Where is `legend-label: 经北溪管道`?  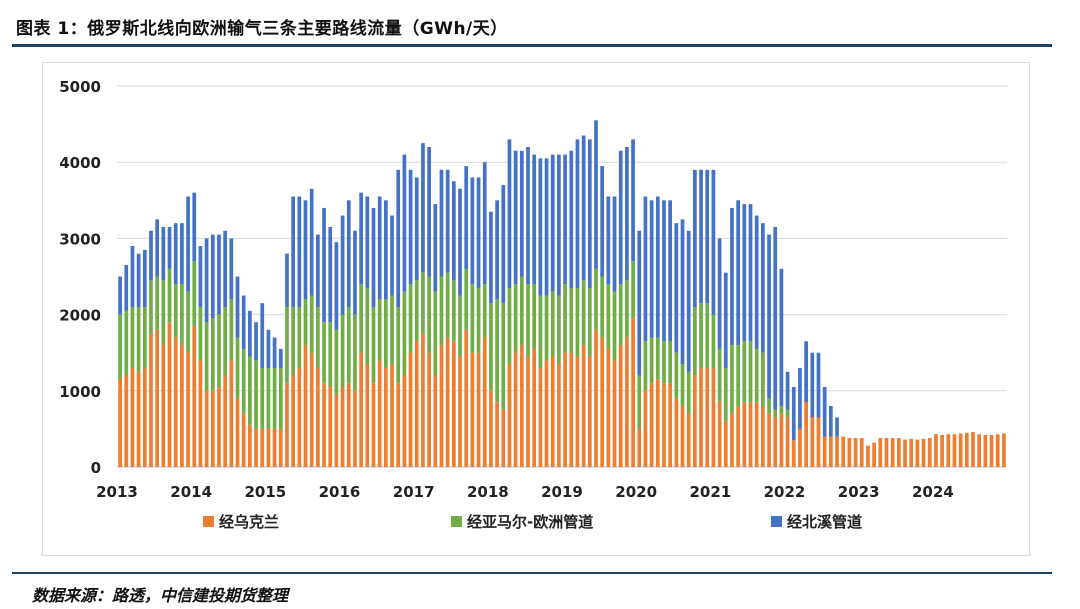
legend-label: 经北溪管道 is located at coordinates (824, 522).